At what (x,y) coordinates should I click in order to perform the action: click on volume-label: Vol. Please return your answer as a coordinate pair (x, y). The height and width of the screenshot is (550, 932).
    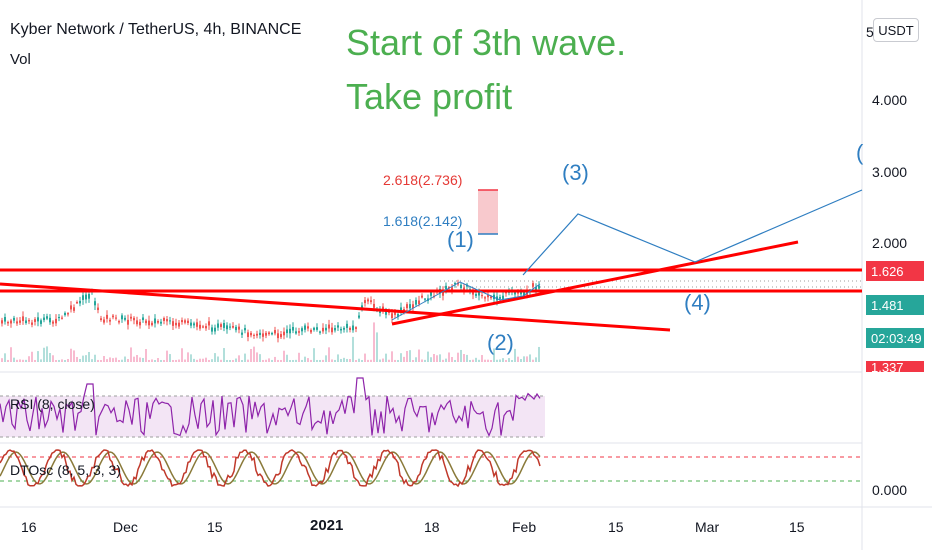
    Looking at the image, I should click on (20, 59).